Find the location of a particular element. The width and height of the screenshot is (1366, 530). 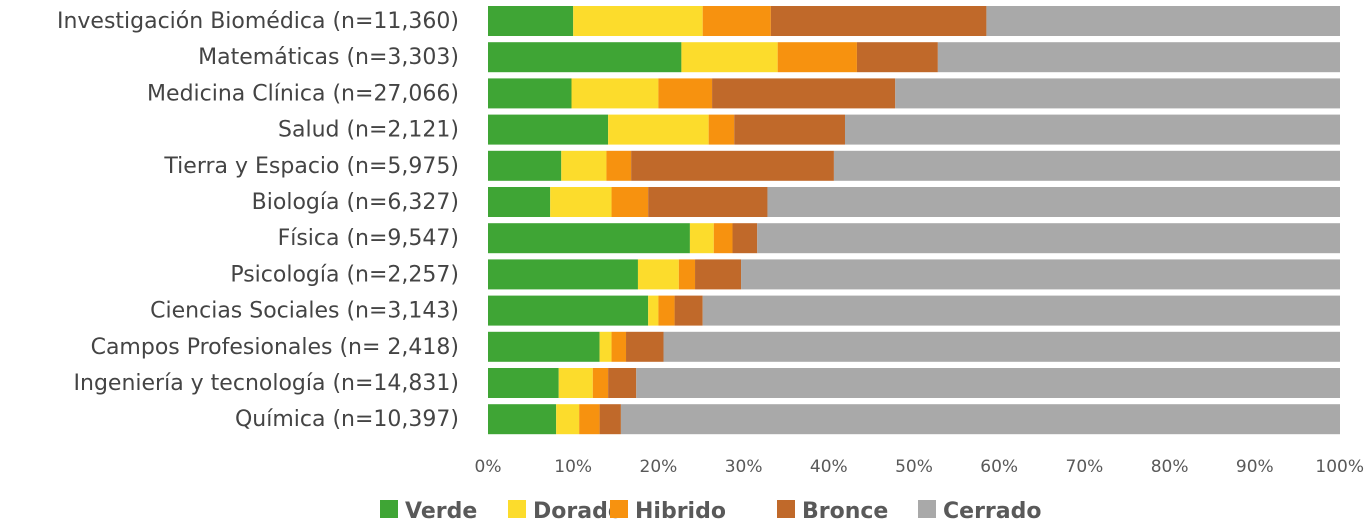

legend-label-bronce: Bronce is located at coordinates (845, 511).